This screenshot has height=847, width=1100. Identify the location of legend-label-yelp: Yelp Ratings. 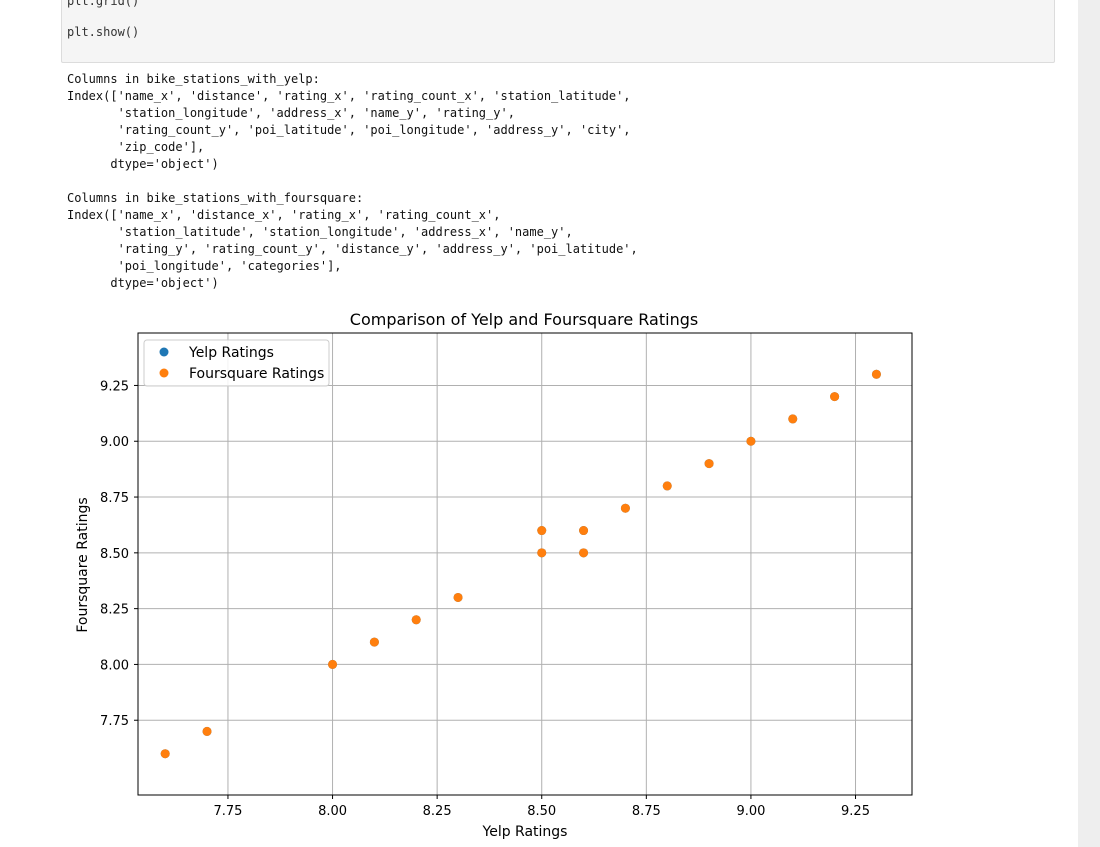
(231, 353).